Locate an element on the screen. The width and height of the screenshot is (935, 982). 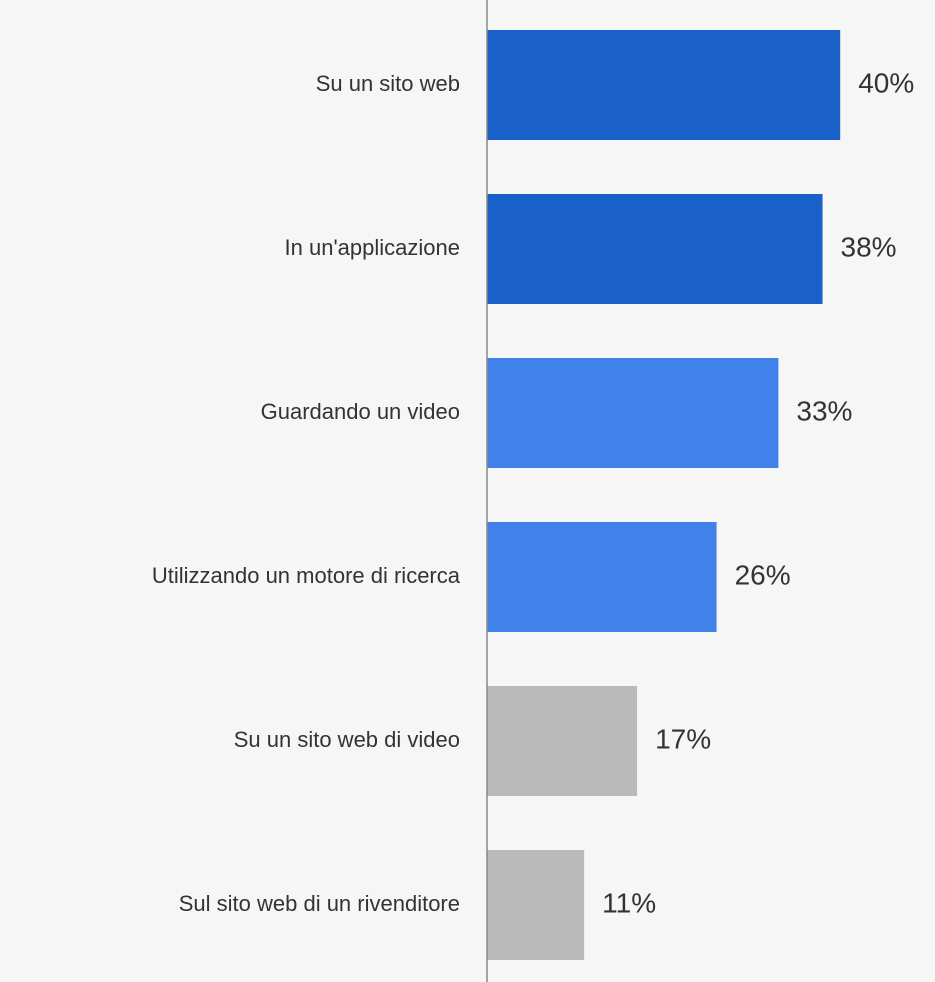
category-label: Sul sito web di un rivenditore is located at coordinates (319, 903).